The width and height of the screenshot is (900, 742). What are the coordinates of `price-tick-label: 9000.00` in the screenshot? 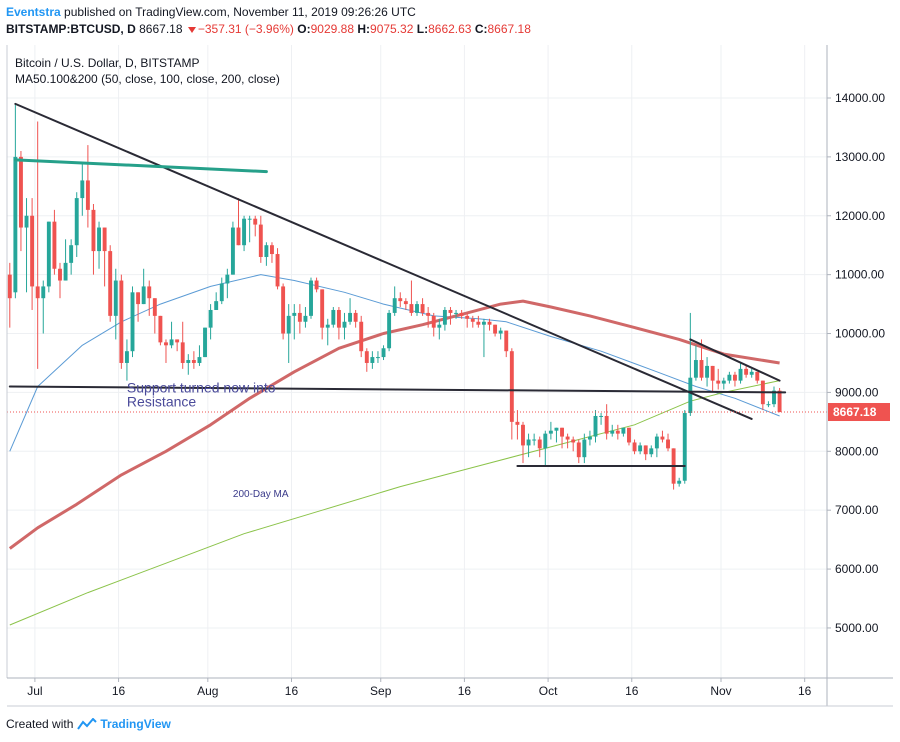 It's located at (857, 392).